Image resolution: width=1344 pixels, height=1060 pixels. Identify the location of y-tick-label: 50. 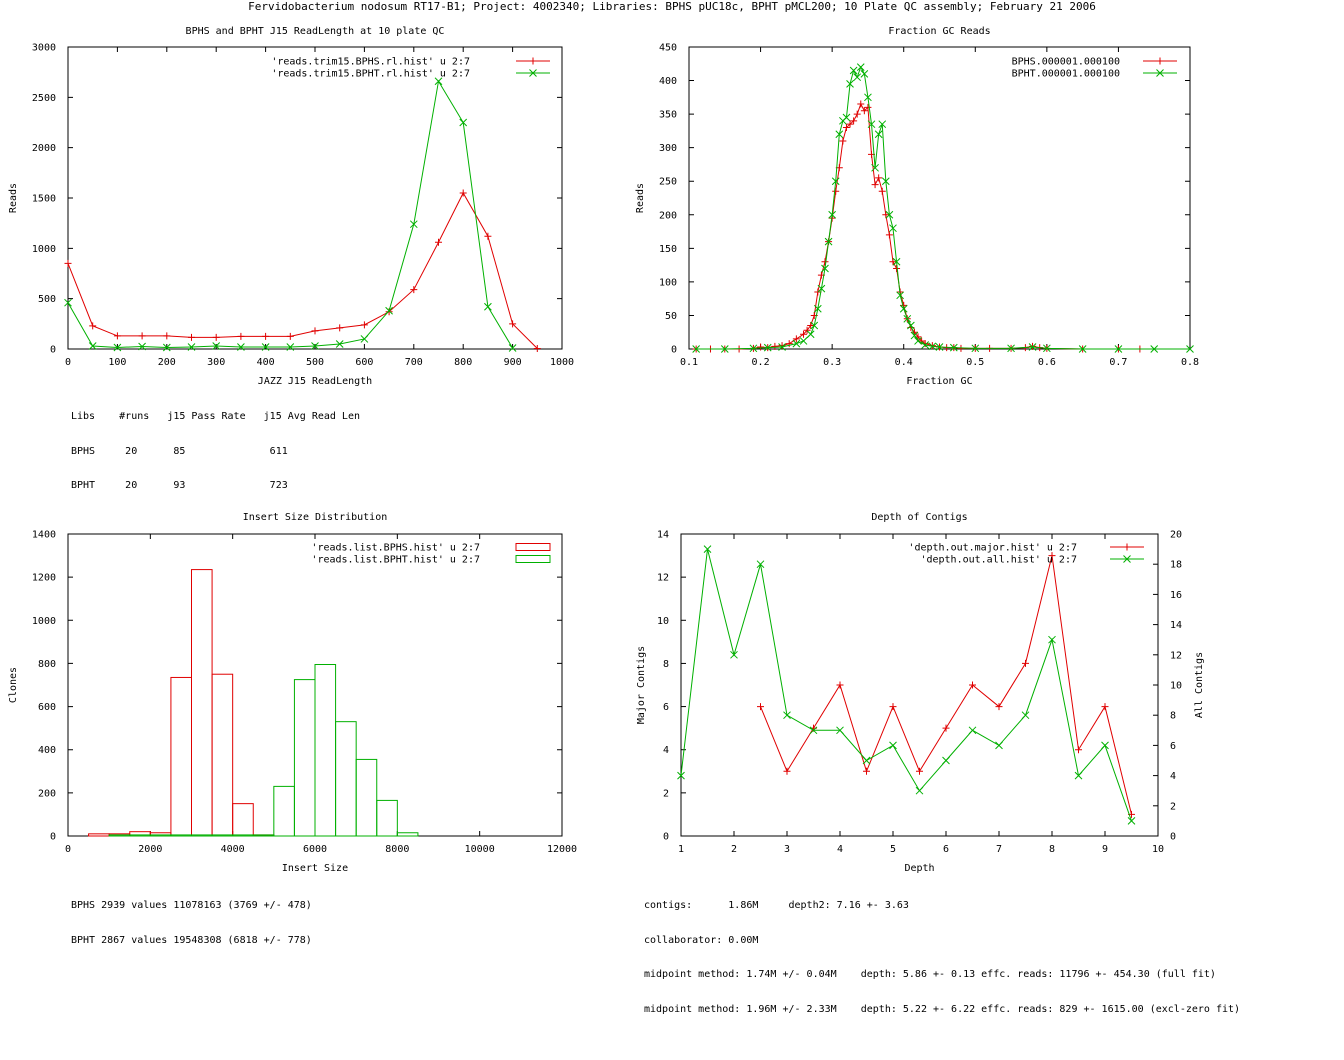
(671, 316).